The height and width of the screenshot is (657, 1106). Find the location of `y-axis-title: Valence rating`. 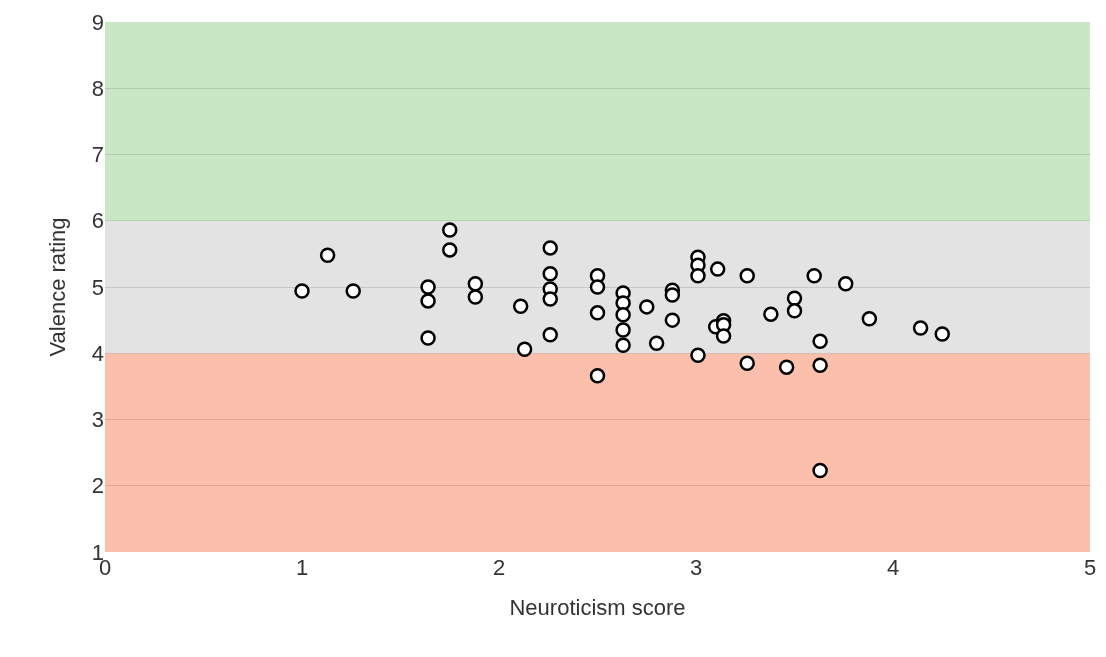

y-axis-title: Valence rating is located at coordinates (57, 287).